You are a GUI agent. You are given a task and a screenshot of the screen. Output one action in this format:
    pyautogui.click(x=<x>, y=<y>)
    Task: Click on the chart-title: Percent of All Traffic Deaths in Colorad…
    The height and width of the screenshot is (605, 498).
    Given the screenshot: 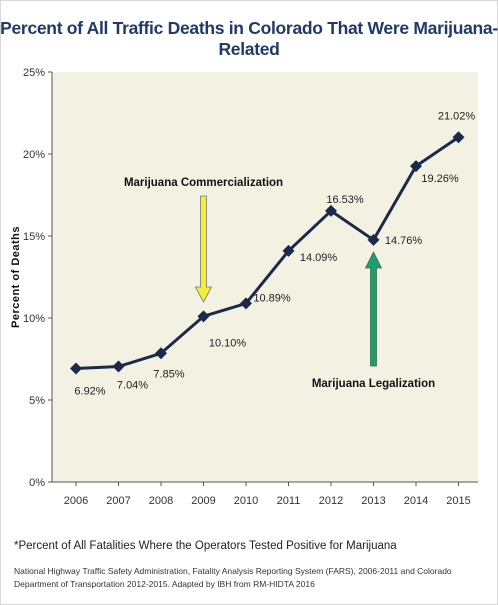 What is the action you would take?
    pyautogui.click(x=249, y=38)
    